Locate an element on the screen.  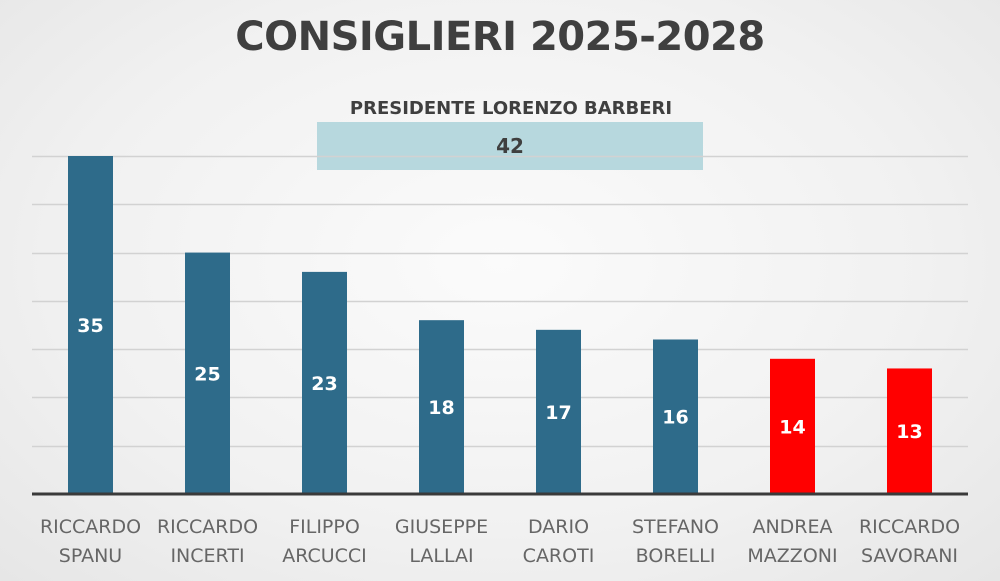
category-label: DARIO is located at coordinates (558, 527).